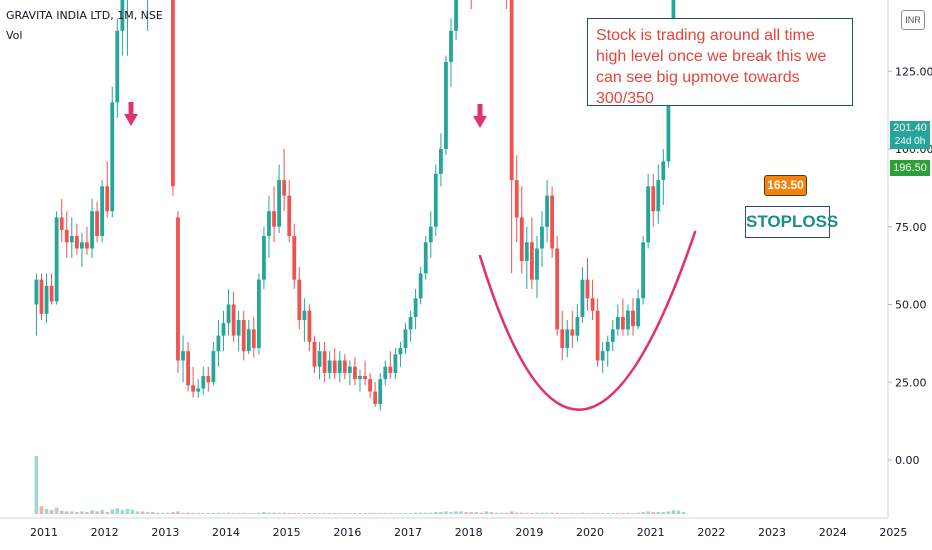  What do you see at coordinates (910, 135) in the screenshot?
I see `last-price-tag: 201.40 24d 0h` at bounding box center [910, 135].